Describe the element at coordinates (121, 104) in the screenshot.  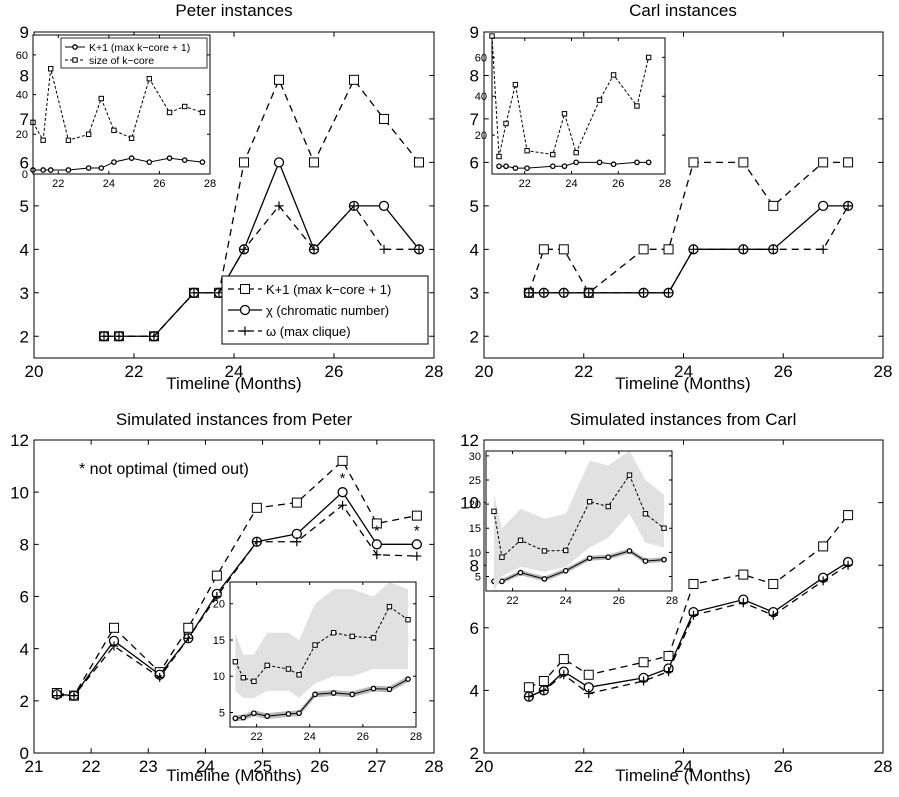
I see `chart1-inset-frame` at that location.